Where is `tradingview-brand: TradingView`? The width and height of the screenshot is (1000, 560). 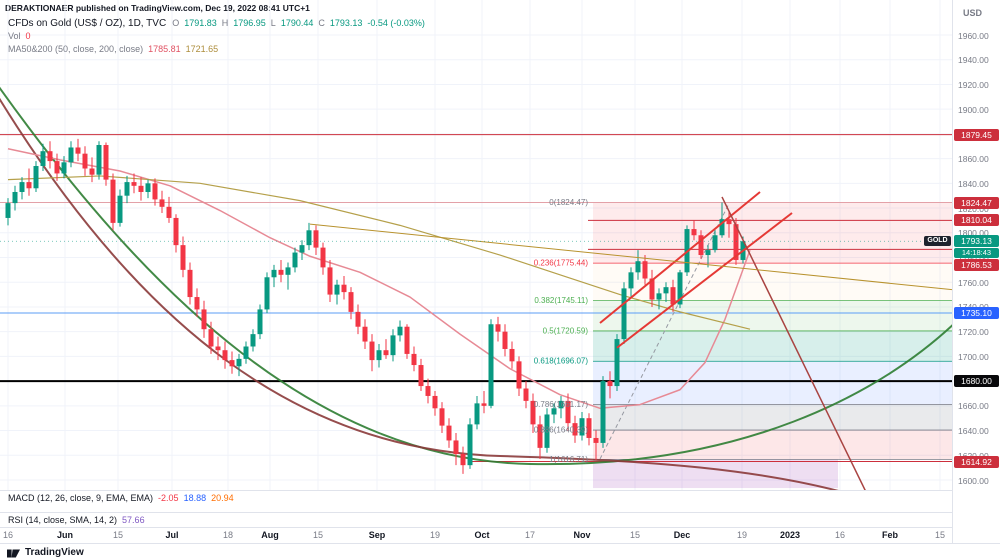 tradingview-brand: TradingView is located at coordinates (54, 552).